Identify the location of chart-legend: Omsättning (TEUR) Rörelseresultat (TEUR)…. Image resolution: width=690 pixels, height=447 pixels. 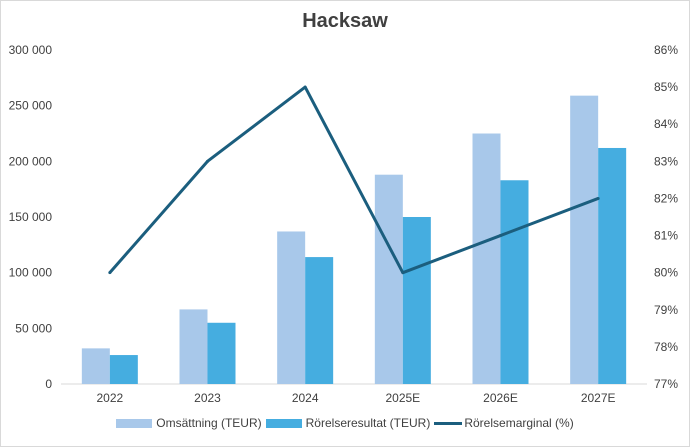
(345, 423).